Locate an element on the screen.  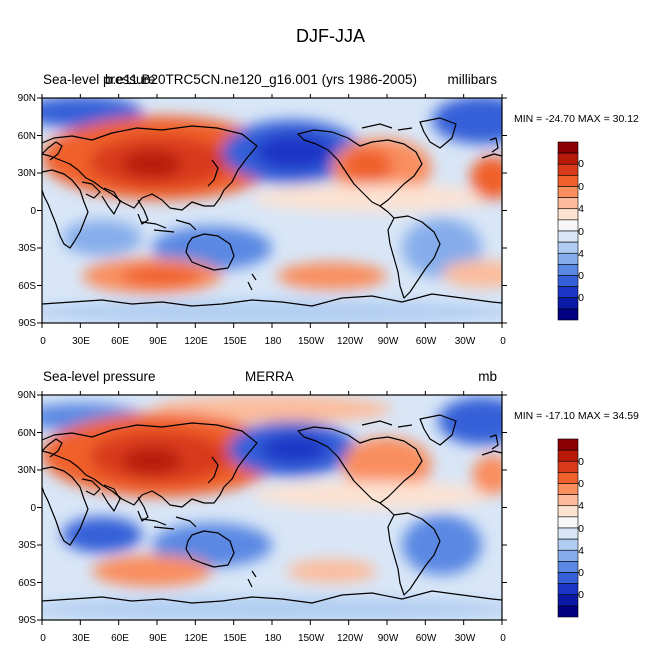
panel-1-left-title: Sea-level pressure is located at coordinates (99, 79).